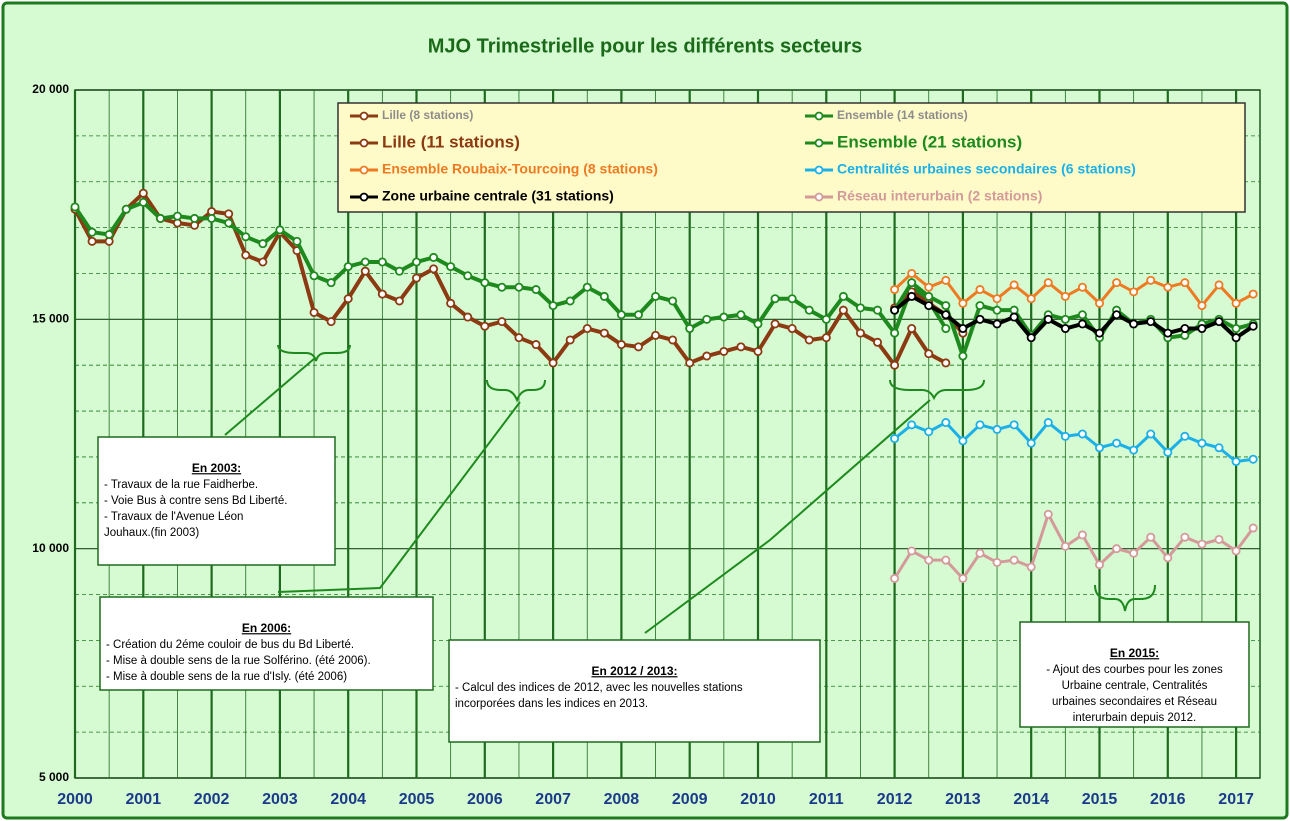  What do you see at coordinates (634, 671) in the screenshot?
I see `annotation-title: En 2012 / 2013:` at bounding box center [634, 671].